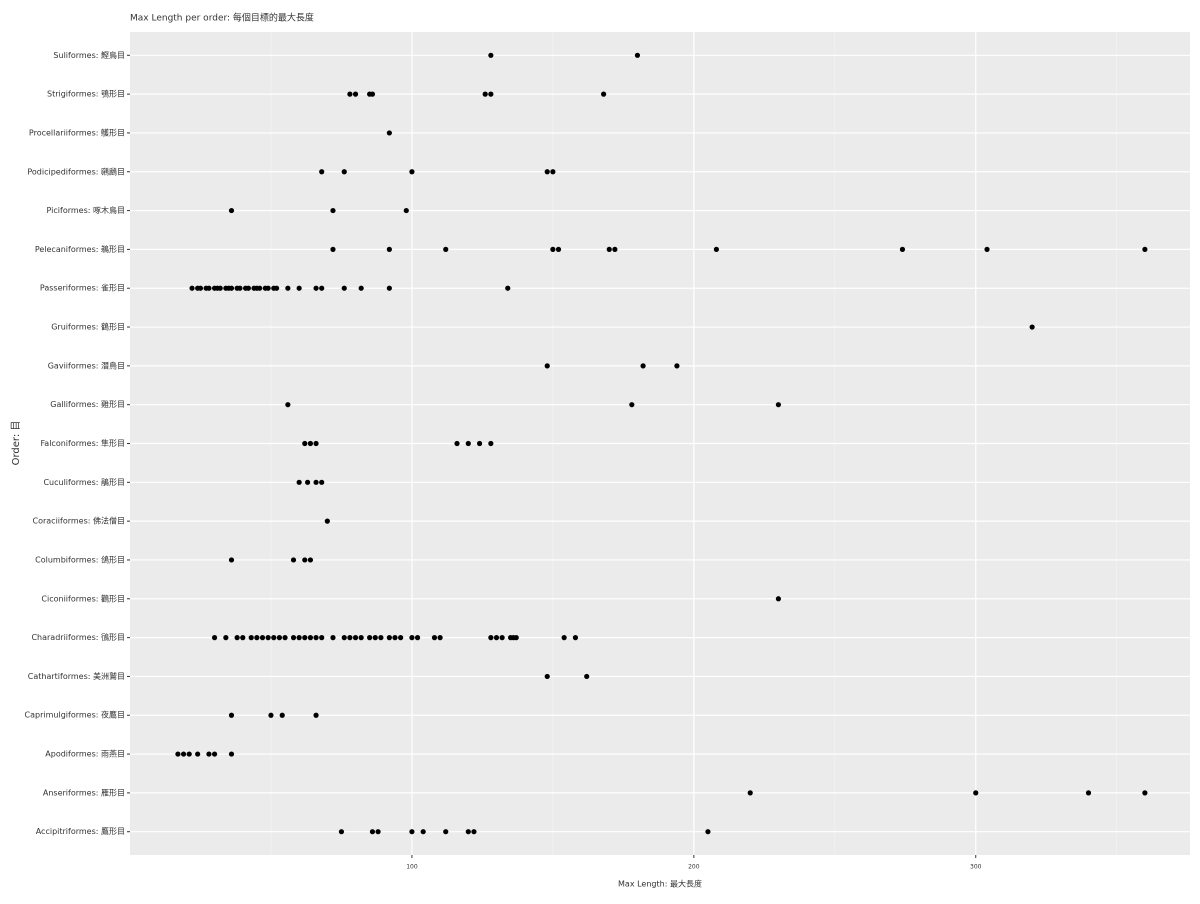 The image size is (1200, 904). What do you see at coordinates (88, 327) in the screenshot?
I see `y-tick-label: Gruiformes: 鶴形目` at bounding box center [88, 327].